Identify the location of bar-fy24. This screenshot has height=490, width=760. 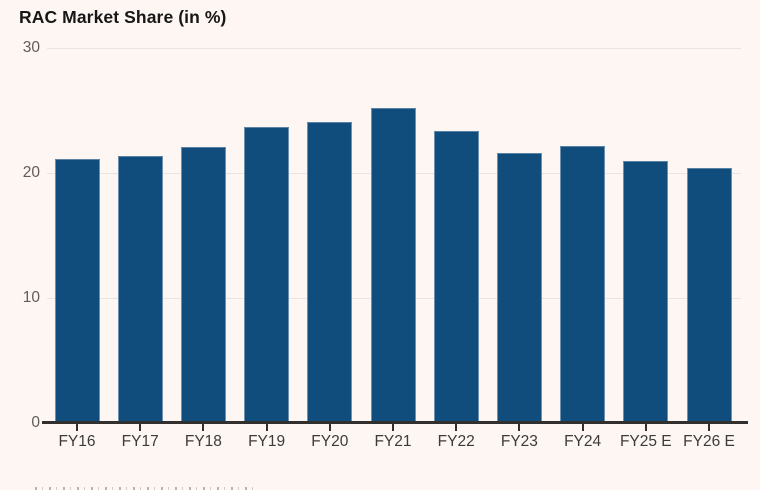
(583, 284).